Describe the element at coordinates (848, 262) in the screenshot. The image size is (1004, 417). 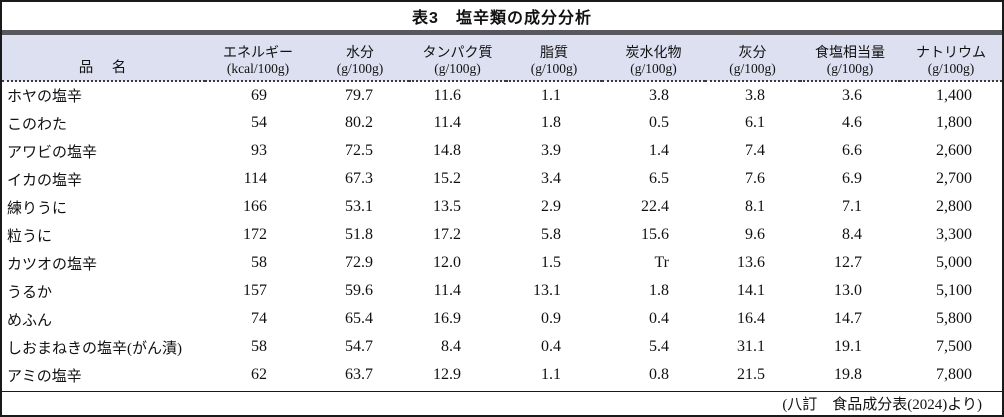
I see `cell-value: 12.7` at that location.